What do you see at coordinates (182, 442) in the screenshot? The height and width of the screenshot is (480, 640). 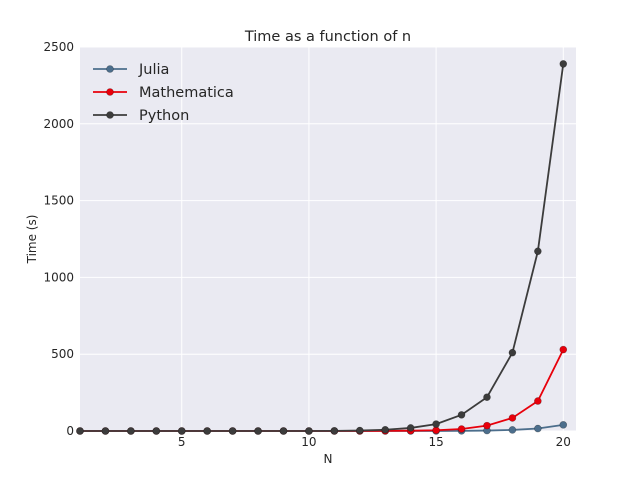 I see `x-tick-label: 5` at bounding box center [182, 442].